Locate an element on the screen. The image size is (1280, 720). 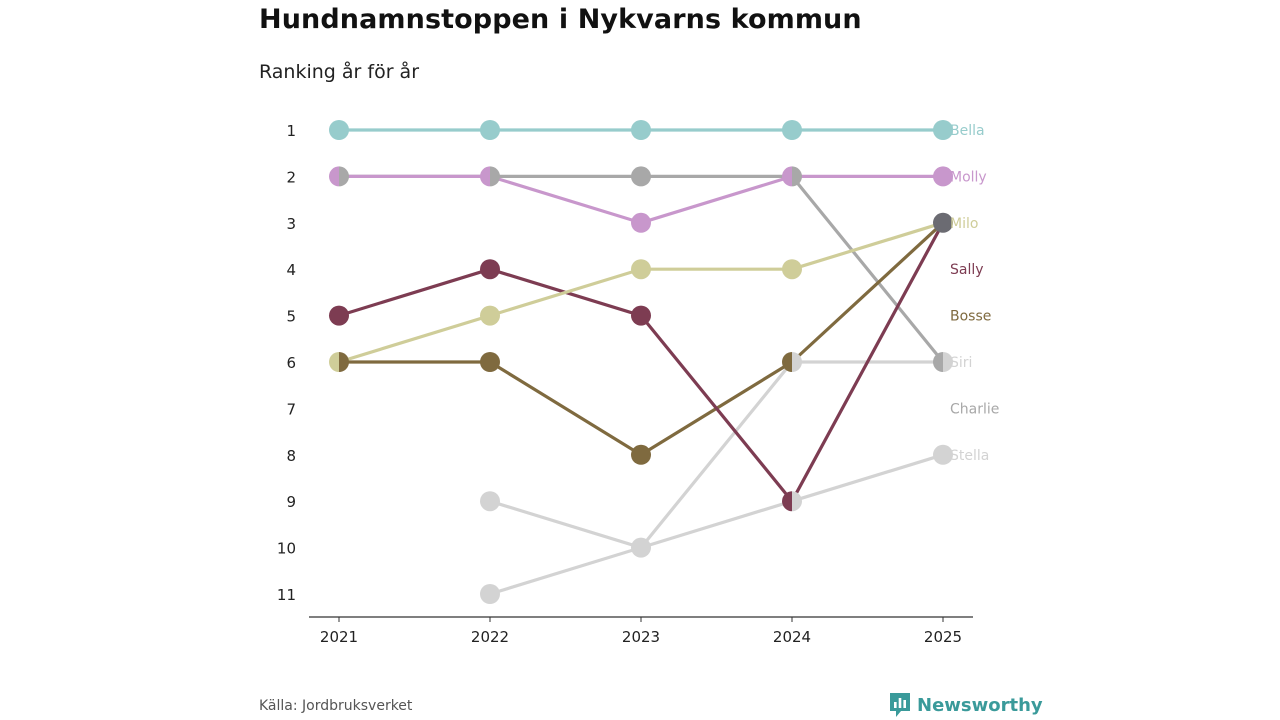
source-note: Källa: Jordbruksverket is located at coordinates (336, 706).